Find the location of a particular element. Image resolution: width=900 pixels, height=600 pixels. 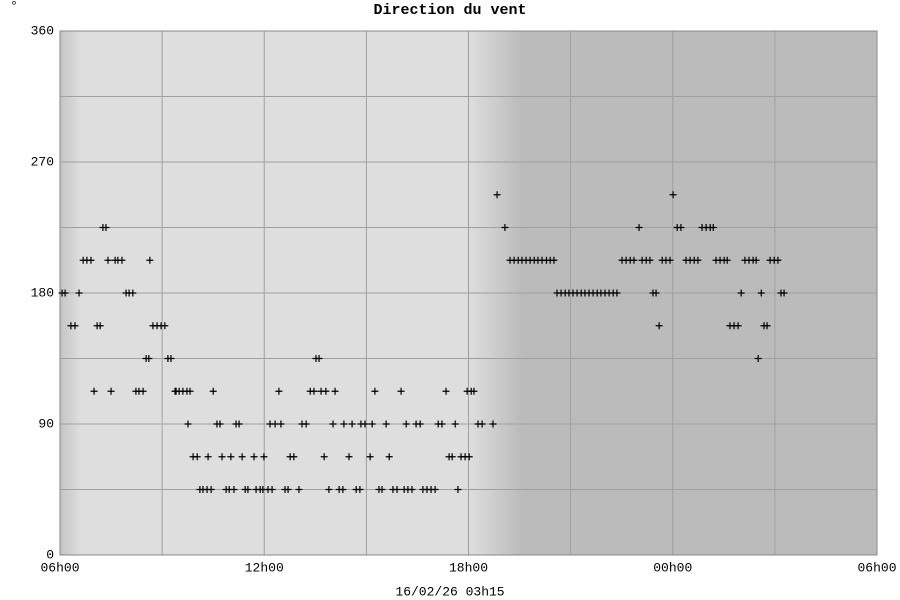

y-unit: ° is located at coordinates (14, 6).